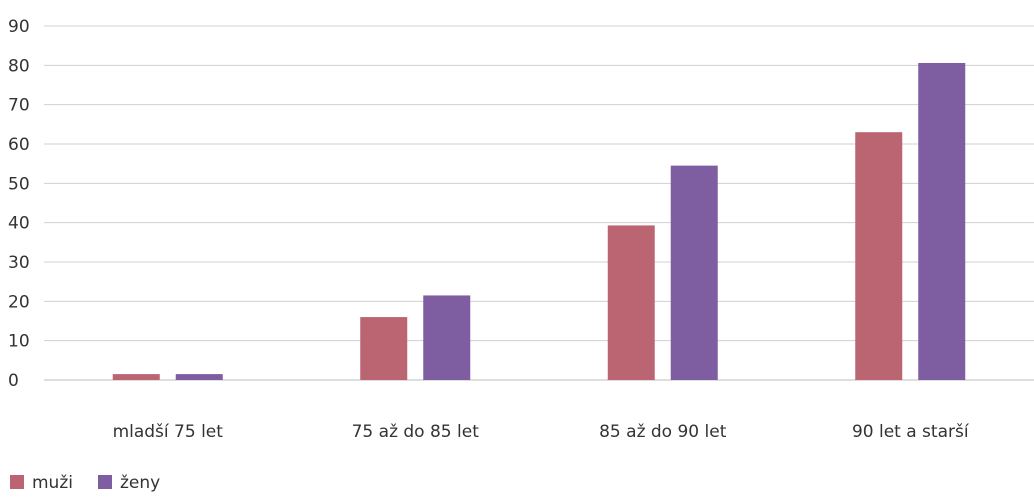 The image size is (1034, 497). Describe the element at coordinates (199, 377) in the screenshot. I see `bar-ženy-0` at that location.